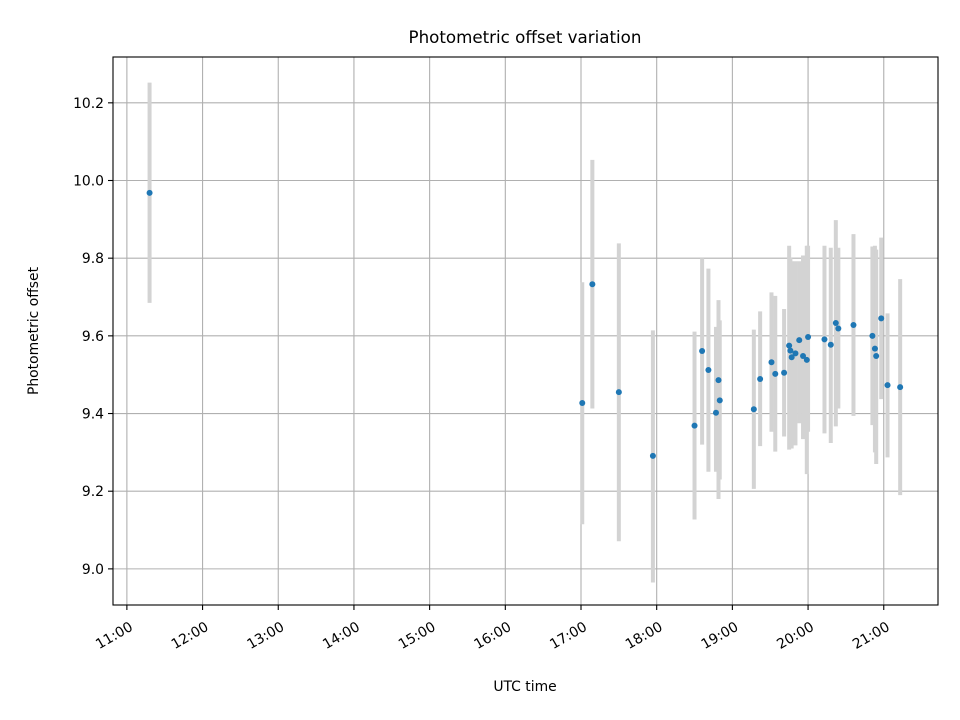 This screenshot has width=960, height=720. What do you see at coordinates (525, 37) in the screenshot?
I see `chart-title: Photometric offset variation` at bounding box center [525, 37].